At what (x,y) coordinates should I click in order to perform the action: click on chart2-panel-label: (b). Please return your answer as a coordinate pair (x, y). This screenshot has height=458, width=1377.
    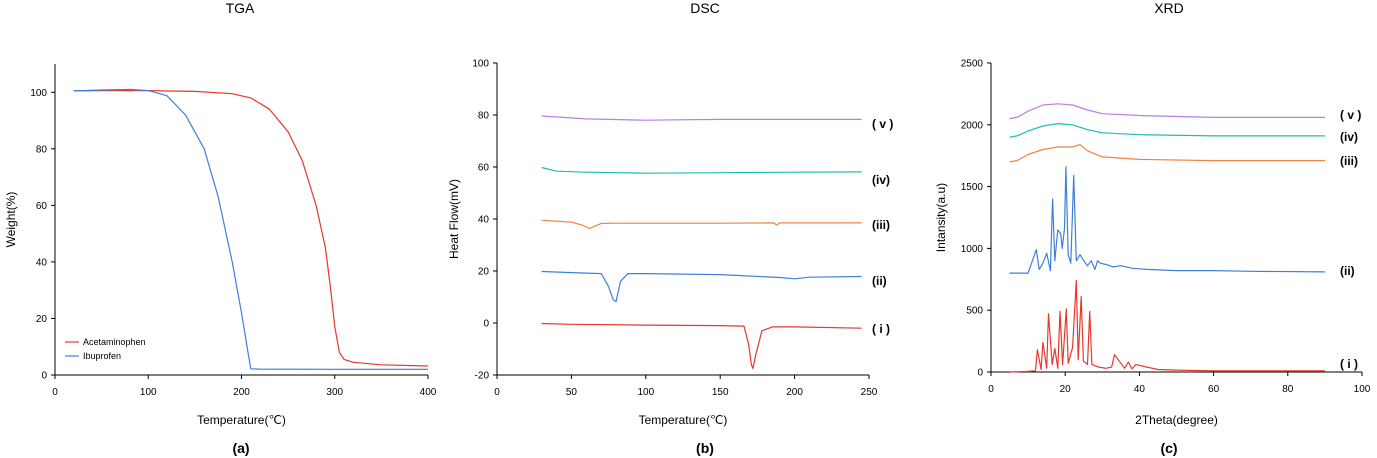
    Looking at the image, I should click on (705, 448).